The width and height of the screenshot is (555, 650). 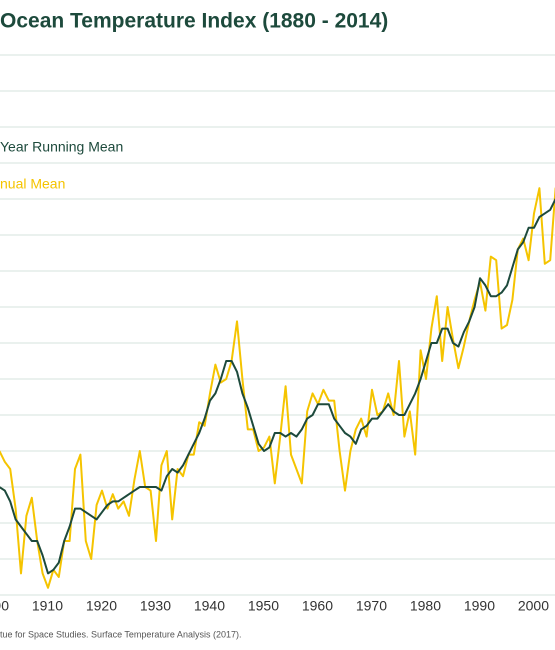 What do you see at coordinates (61, 147) in the screenshot?
I see `legend-label: Year Running Mean` at bounding box center [61, 147].